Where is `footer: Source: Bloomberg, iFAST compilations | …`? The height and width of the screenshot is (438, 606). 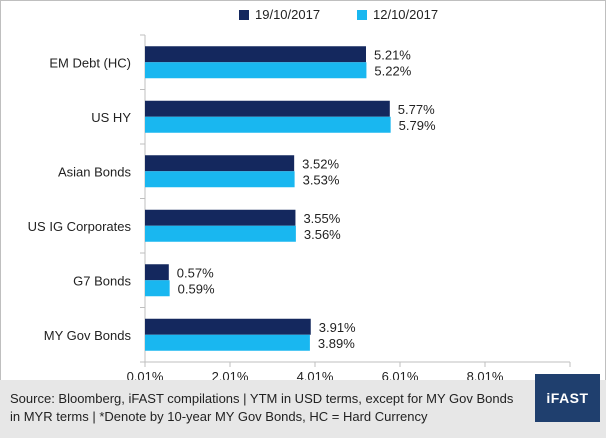 footer: Source: Bloomberg, iFAST compilations | … is located at coordinates (303, 409).